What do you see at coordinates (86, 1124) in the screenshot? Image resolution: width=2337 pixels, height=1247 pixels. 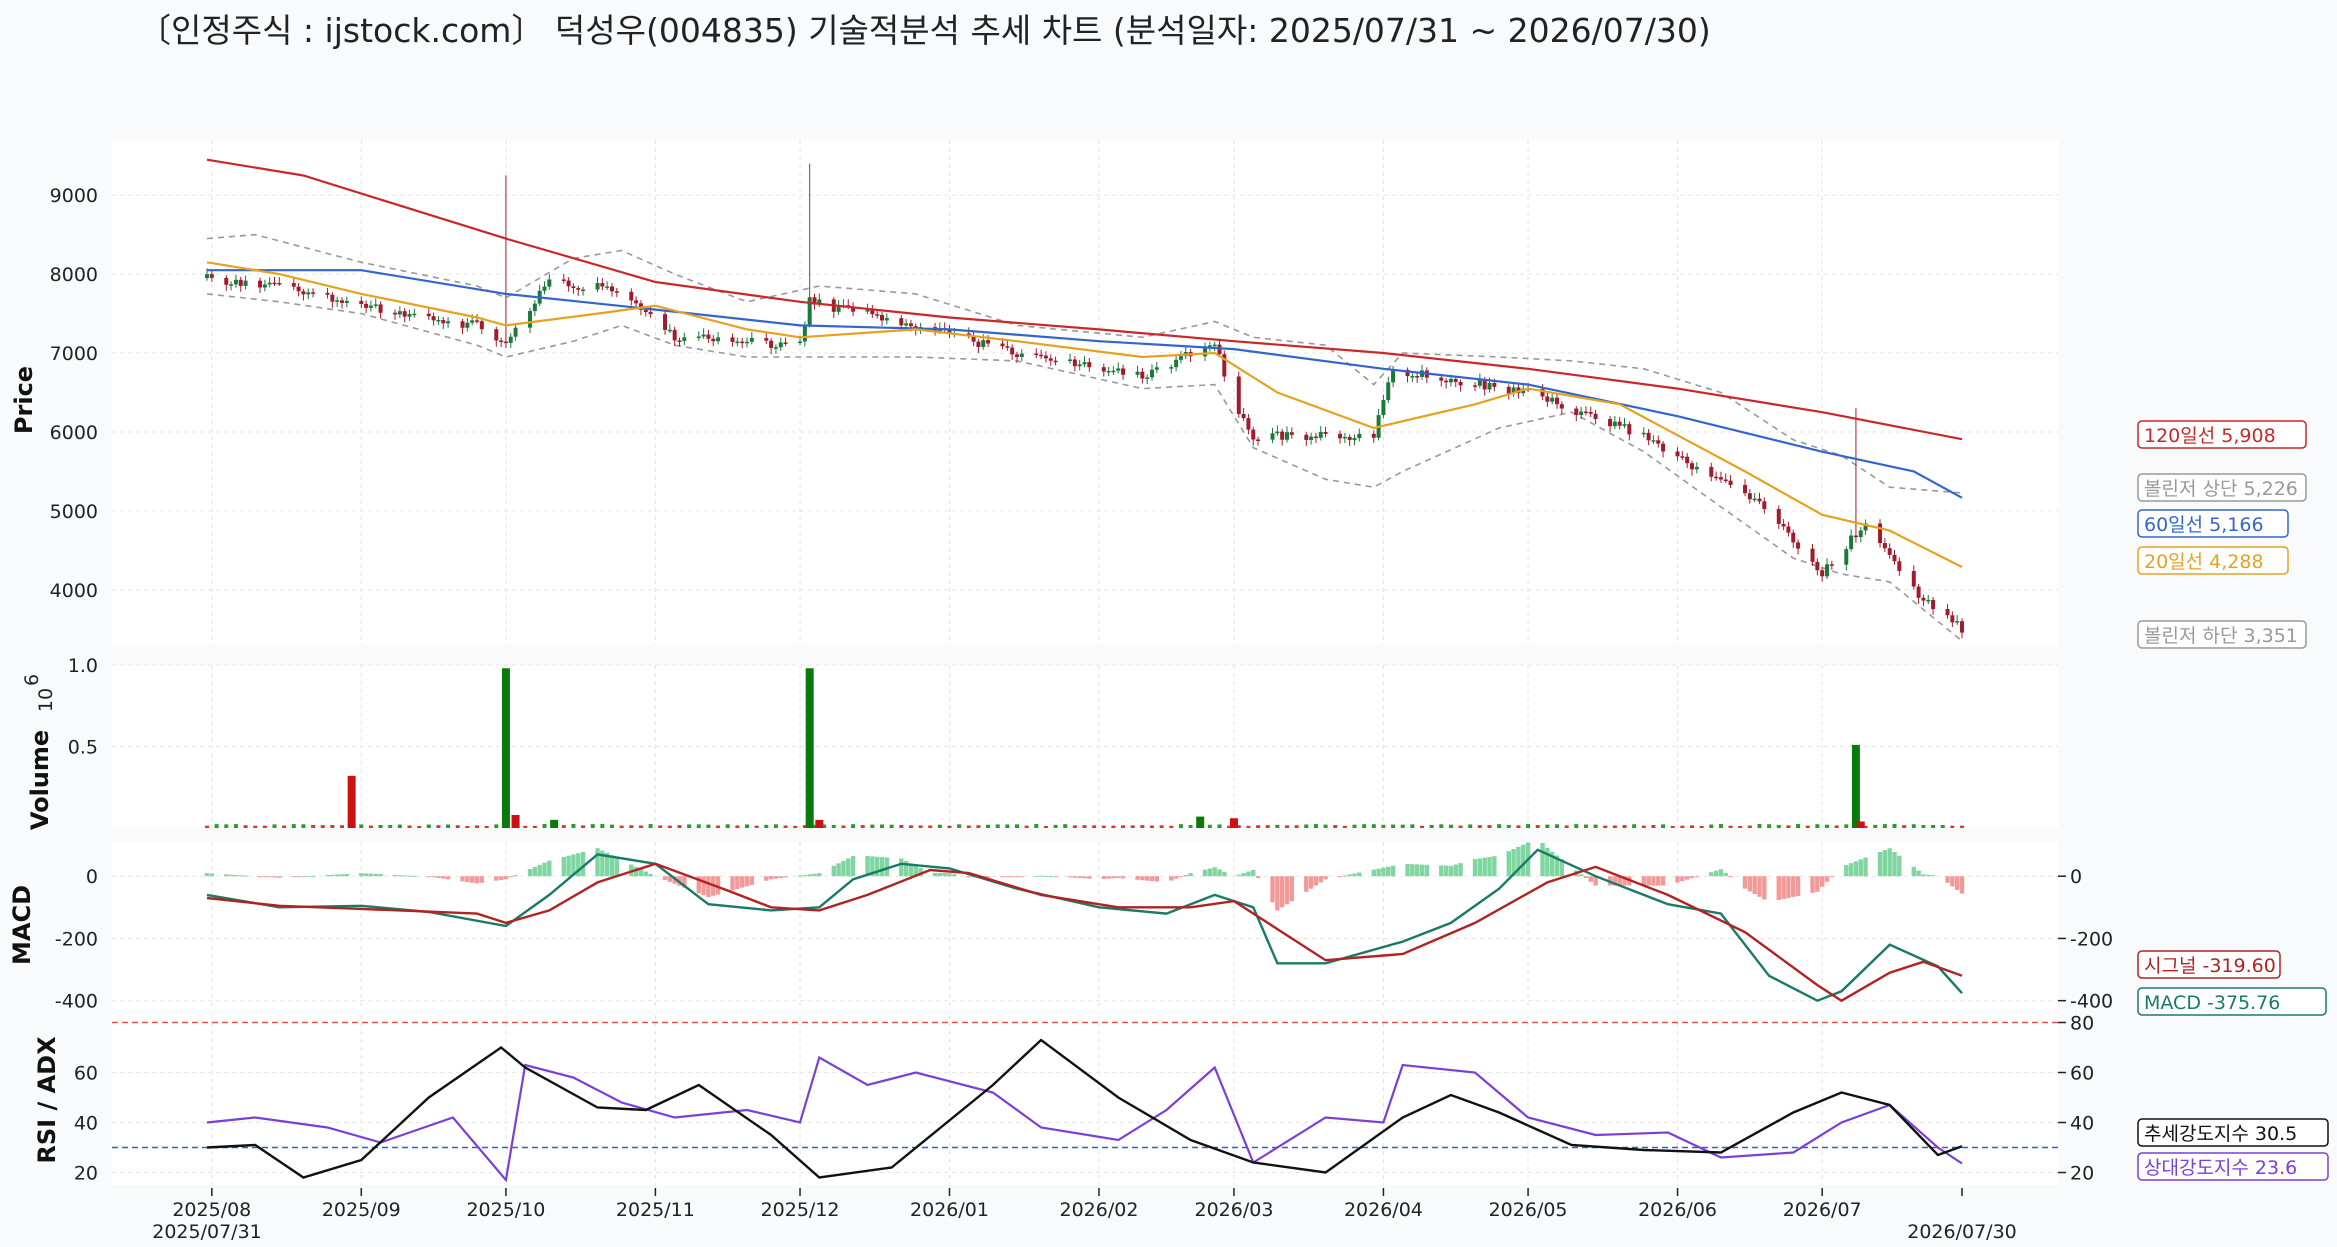 I see `rsi-y-tick-label-left: 40` at bounding box center [86, 1124].